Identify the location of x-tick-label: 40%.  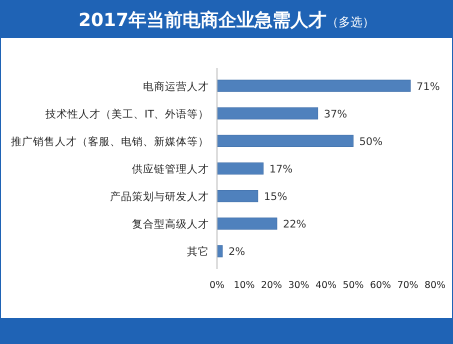
(326, 285).